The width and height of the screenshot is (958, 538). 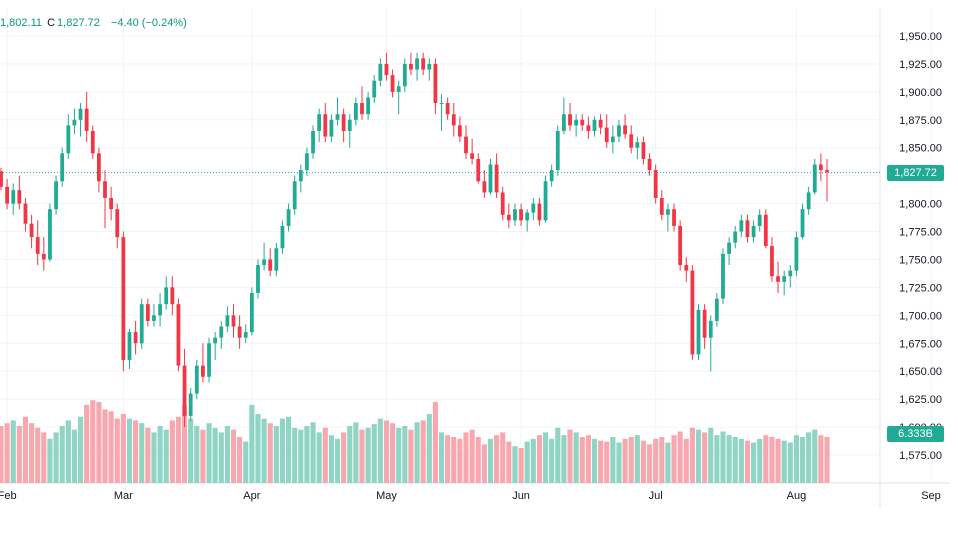 What do you see at coordinates (920, 316) in the screenshot?
I see `y-tick-label: 1,700.00` at bounding box center [920, 316].